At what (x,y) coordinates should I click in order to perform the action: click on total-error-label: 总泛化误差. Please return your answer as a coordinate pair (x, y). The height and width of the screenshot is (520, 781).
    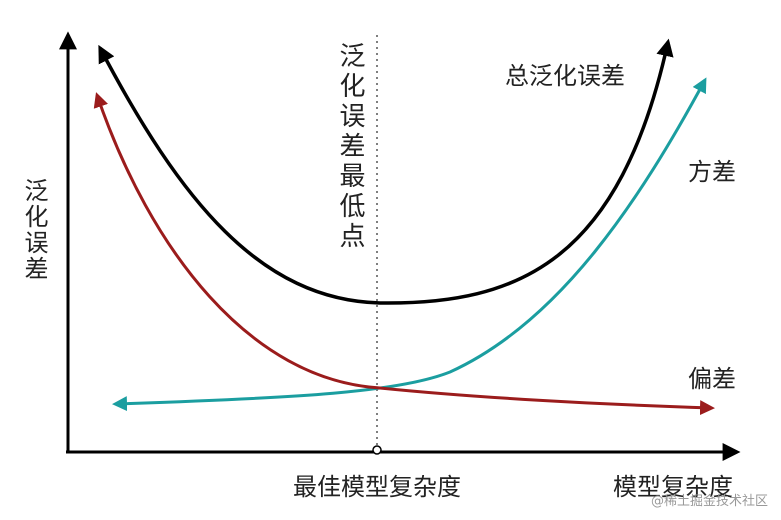
    Looking at the image, I should click on (565, 76).